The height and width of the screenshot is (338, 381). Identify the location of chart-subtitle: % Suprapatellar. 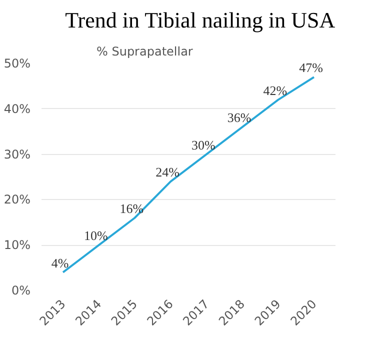
(144, 51).